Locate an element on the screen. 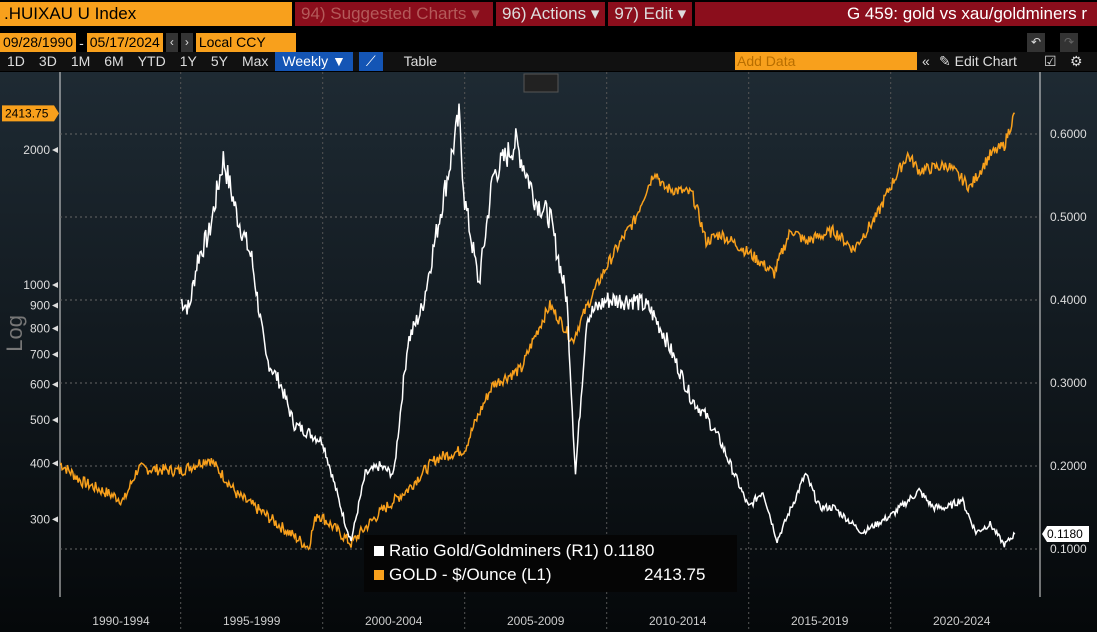 The image size is (1097, 632). ratio-last-value-tag is located at coordinates (1065, 534).